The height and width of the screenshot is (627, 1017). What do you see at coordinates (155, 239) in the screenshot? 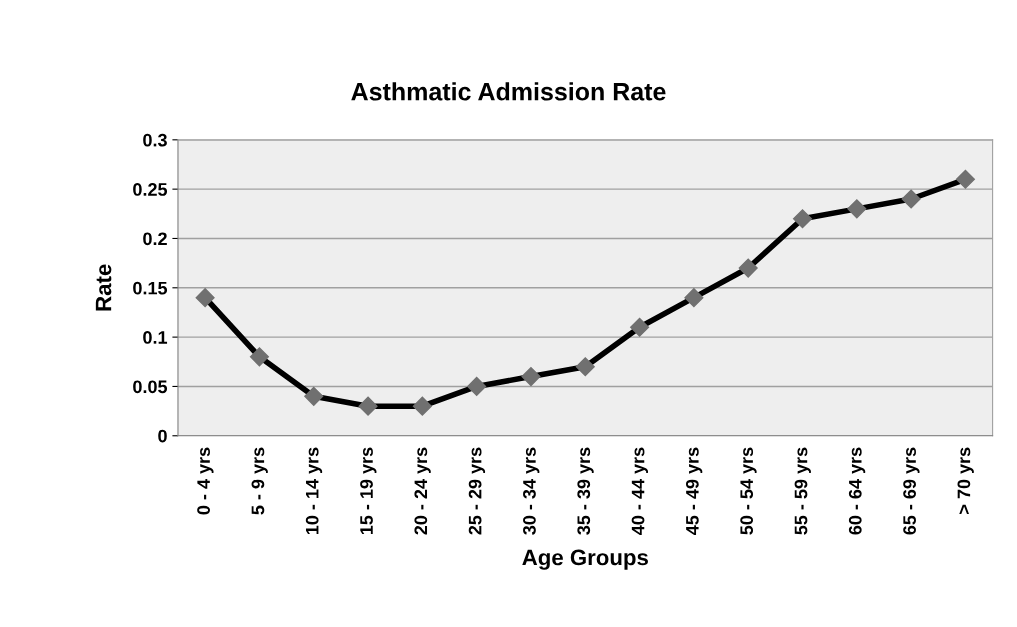
I see `y-tick-label: 0.2` at bounding box center [155, 239].